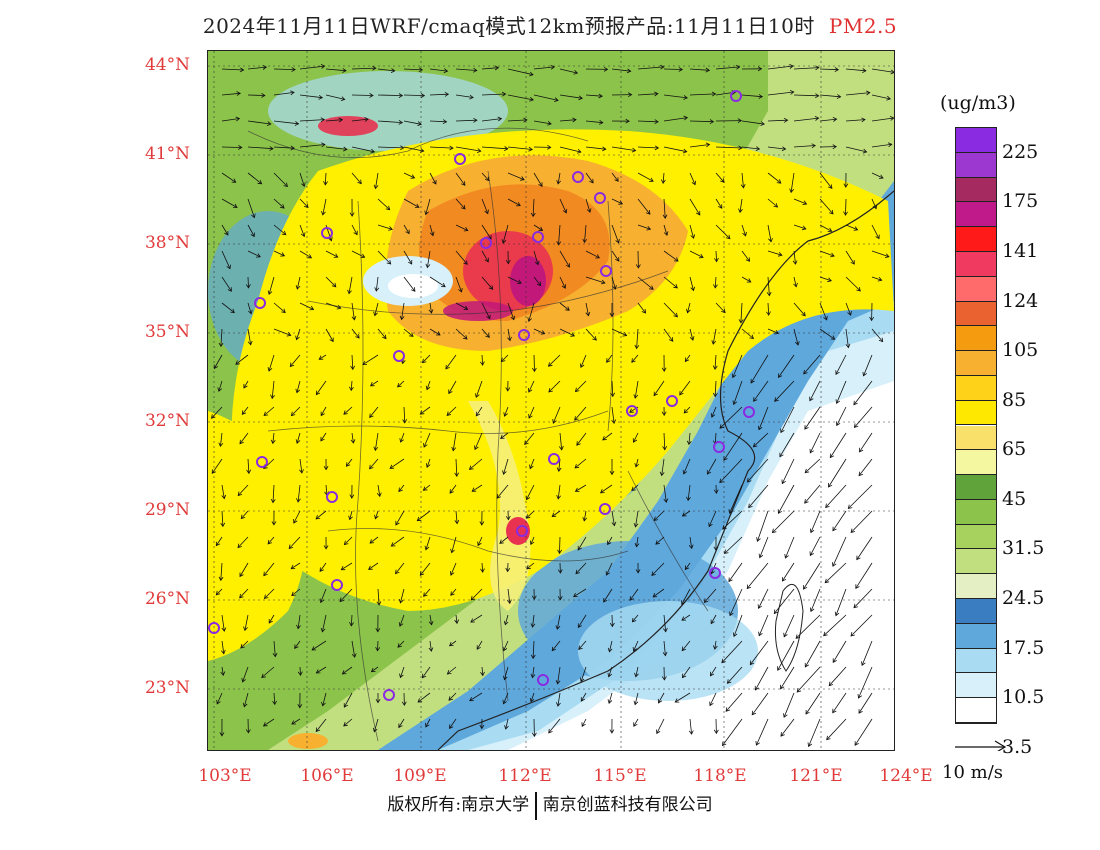 This screenshot has width=1100, height=850. I want to click on lat-label-26: 26°N, so click(167, 599).